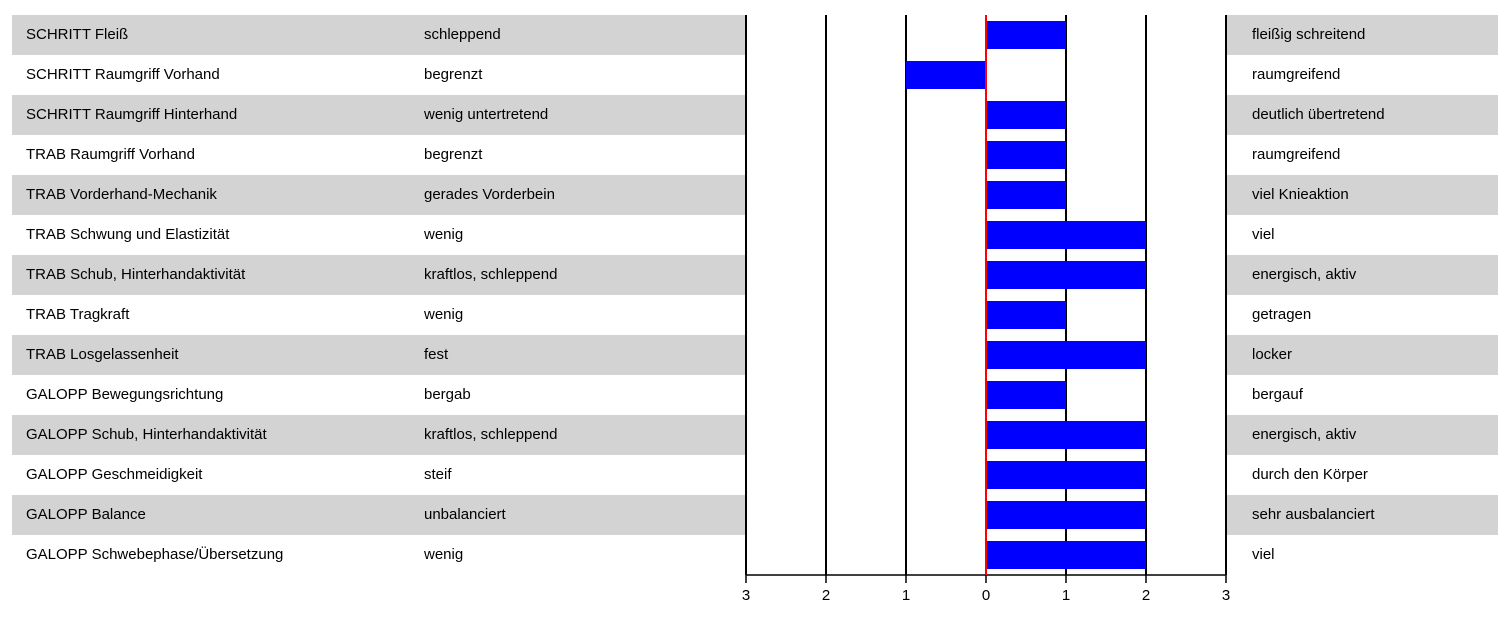 The image size is (1498, 642). What do you see at coordinates (1309, 34) in the screenshot?
I see `row-right-label: fleißig schreitend` at bounding box center [1309, 34].